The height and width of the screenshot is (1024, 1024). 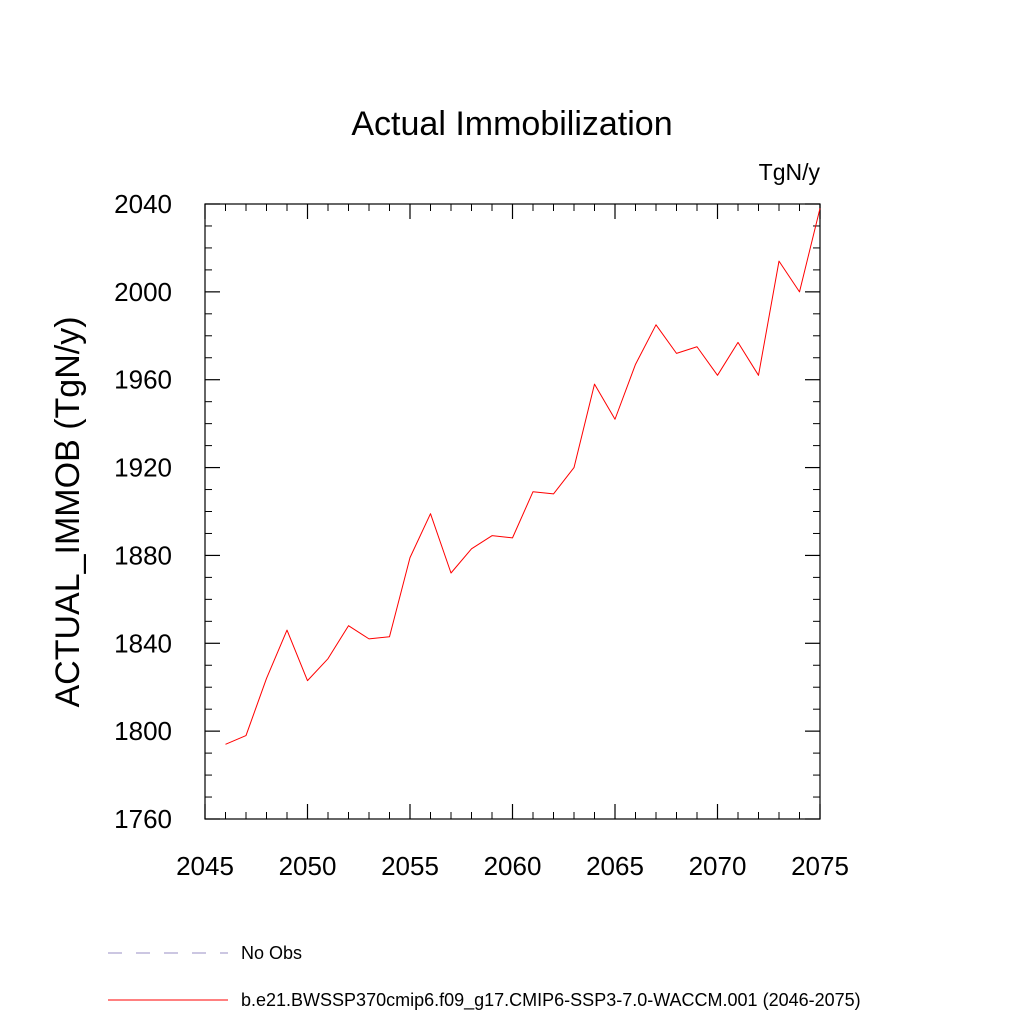 What do you see at coordinates (410, 866) in the screenshot?
I see `x-tick-label: 2055` at bounding box center [410, 866].